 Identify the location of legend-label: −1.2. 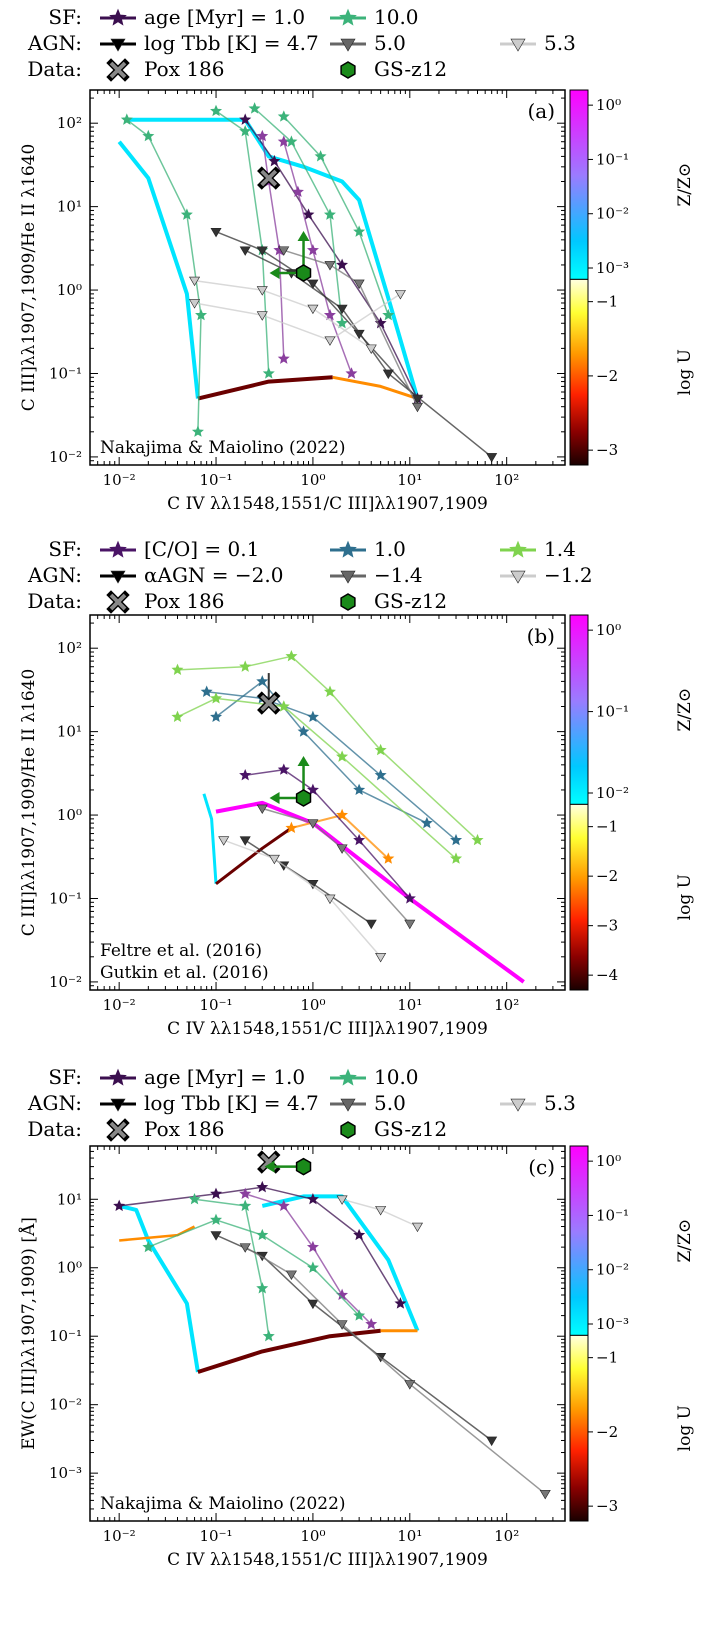
(568, 575).